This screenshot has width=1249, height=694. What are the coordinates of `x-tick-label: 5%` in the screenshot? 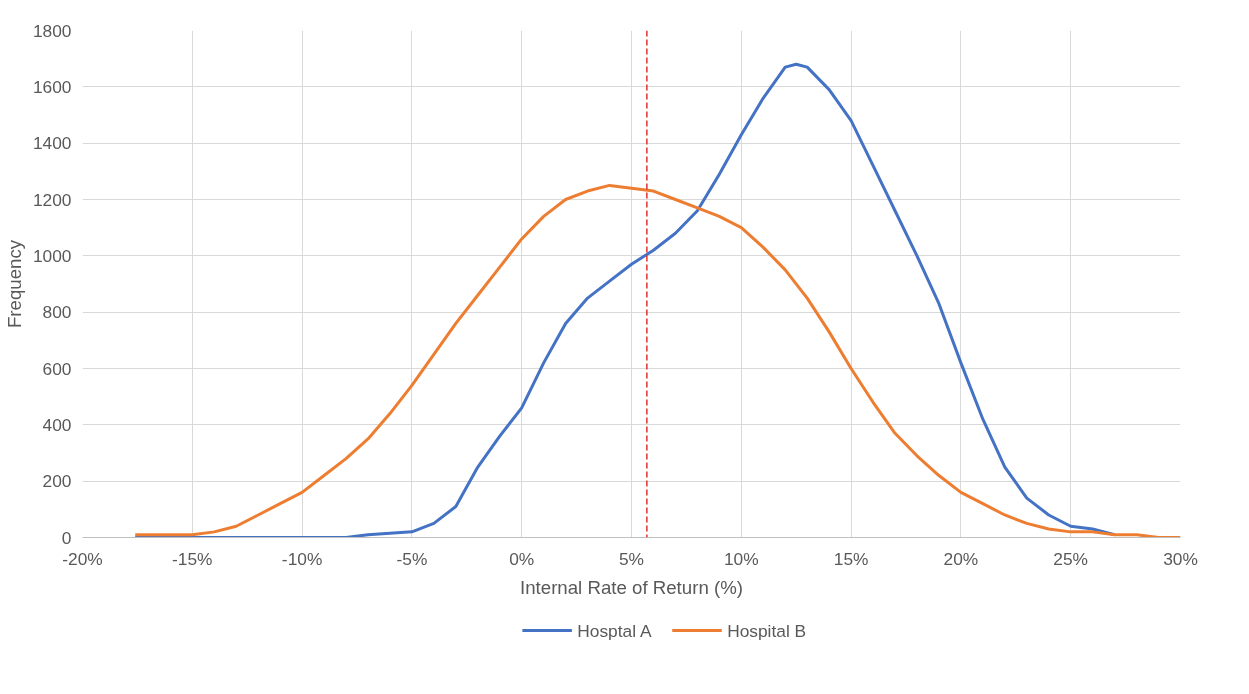 It's located at (631, 558).